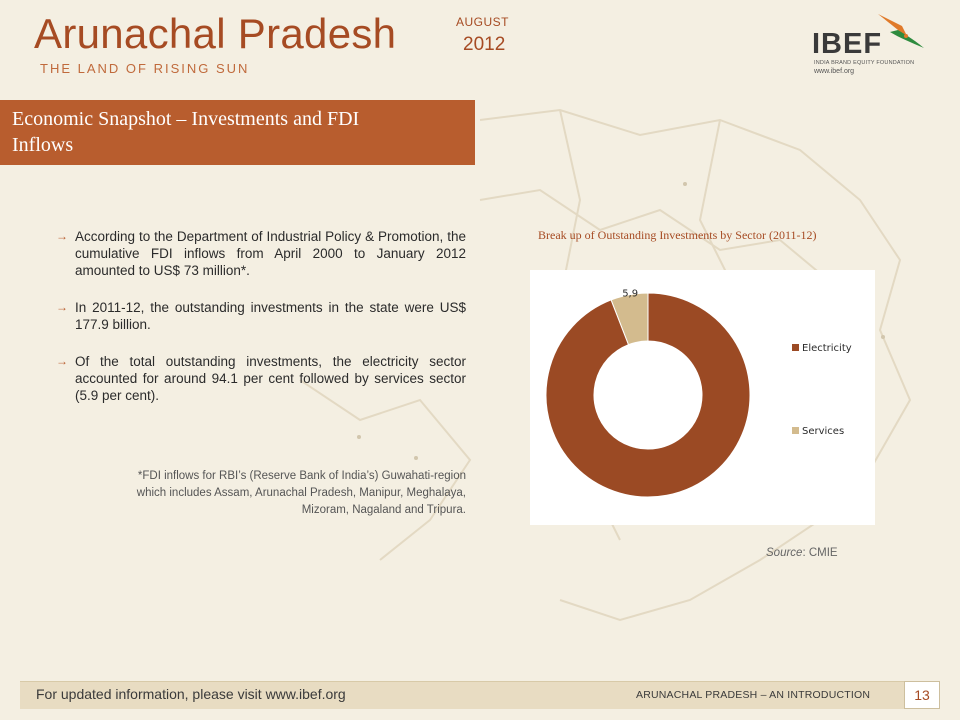 This screenshot has width=960, height=720. What do you see at coordinates (901, 31) in the screenshot?
I see `bird-logo-icon` at bounding box center [901, 31].